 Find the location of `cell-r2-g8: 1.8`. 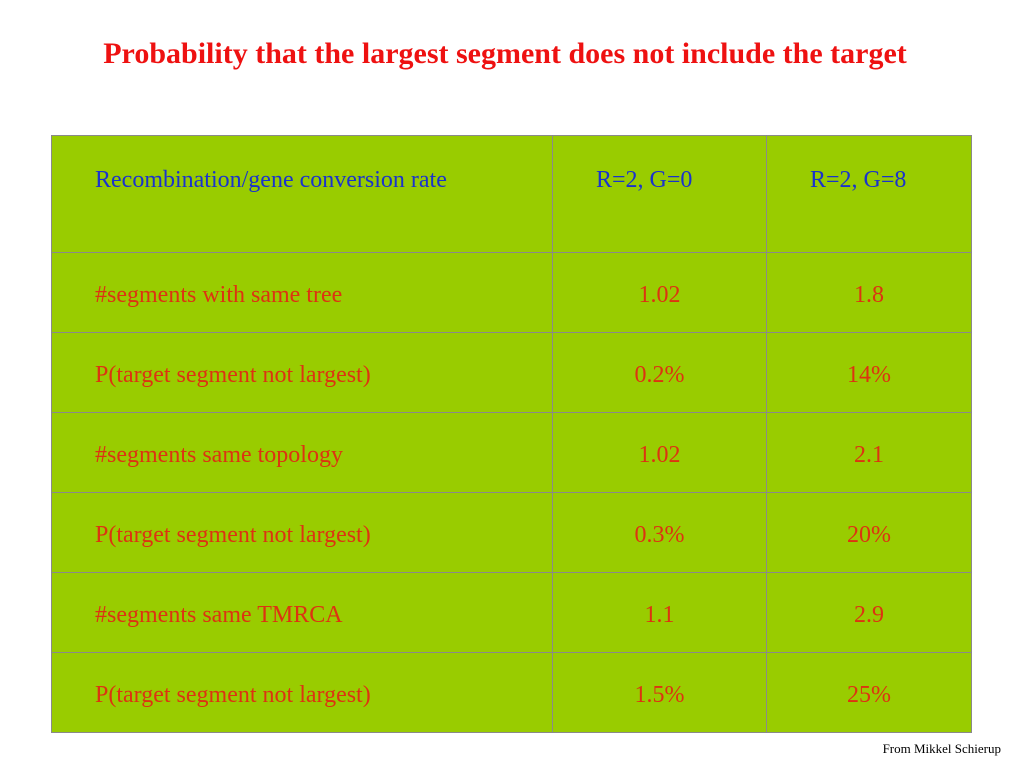

cell-r2-g8: 1.8 is located at coordinates (869, 292).